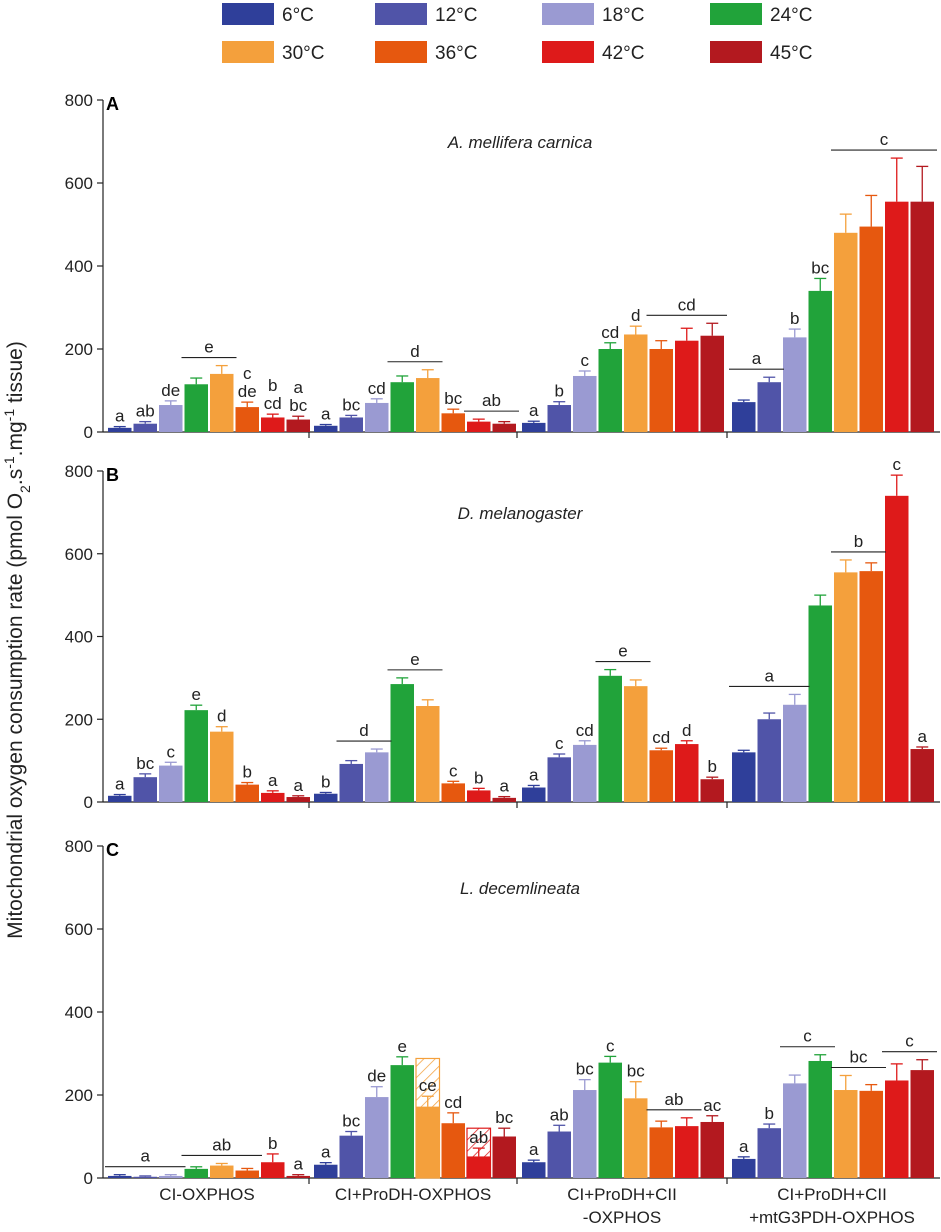 This screenshot has width=941, height=1232. What do you see at coordinates (112, 475) in the screenshot?
I see `panel-letter: B` at bounding box center [112, 475].